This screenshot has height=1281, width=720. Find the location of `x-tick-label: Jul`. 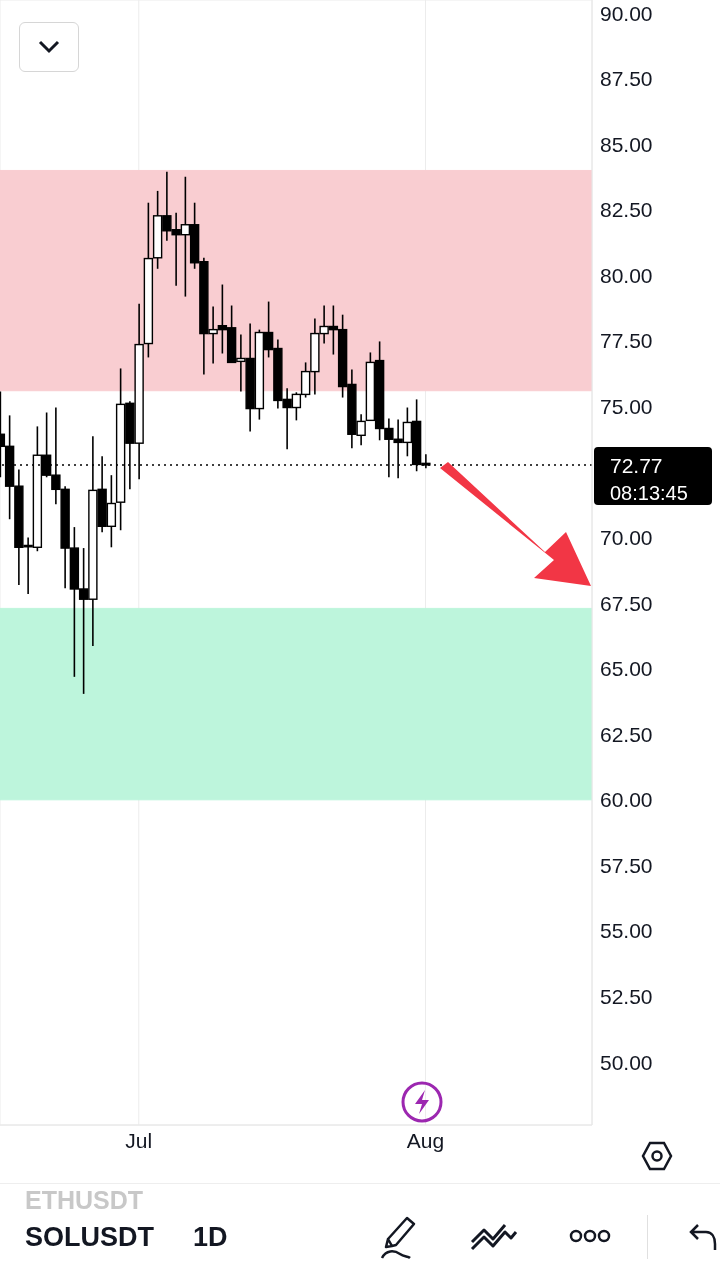

x-tick-label: Jul is located at coordinates (139, 1140).